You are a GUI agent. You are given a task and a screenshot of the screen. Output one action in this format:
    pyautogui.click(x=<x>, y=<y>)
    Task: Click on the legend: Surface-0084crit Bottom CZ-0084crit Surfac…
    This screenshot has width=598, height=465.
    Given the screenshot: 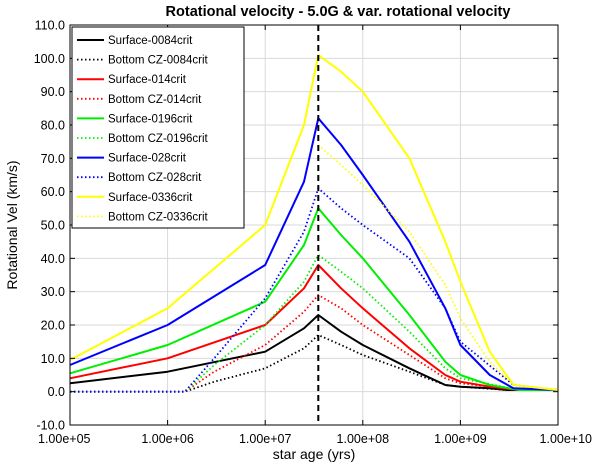 What is the action you would take?
    pyautogui.click(x=158, y=127)
    